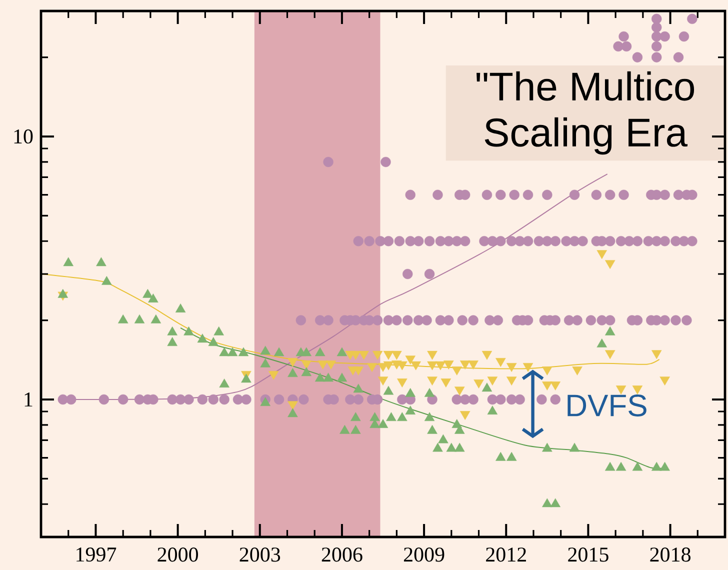  I want to click on x-tick-label: 2018, so click(670, 555).